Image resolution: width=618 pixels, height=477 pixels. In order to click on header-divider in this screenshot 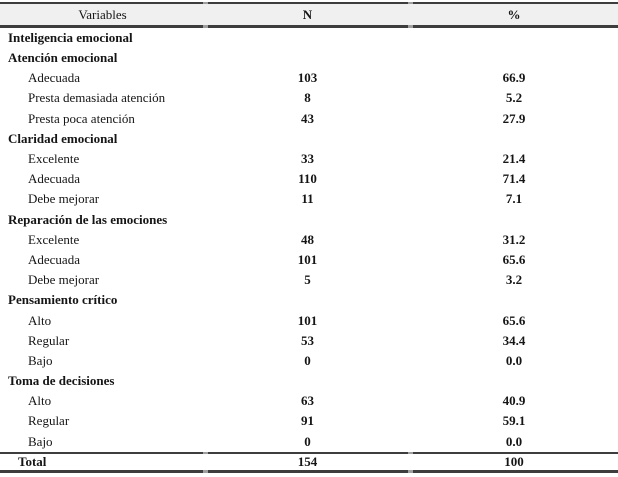, I will do `click(309, 26)`.